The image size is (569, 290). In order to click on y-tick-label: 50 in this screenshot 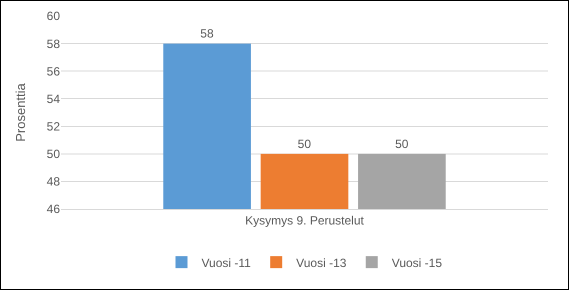, I will do `click(53, 154)`.